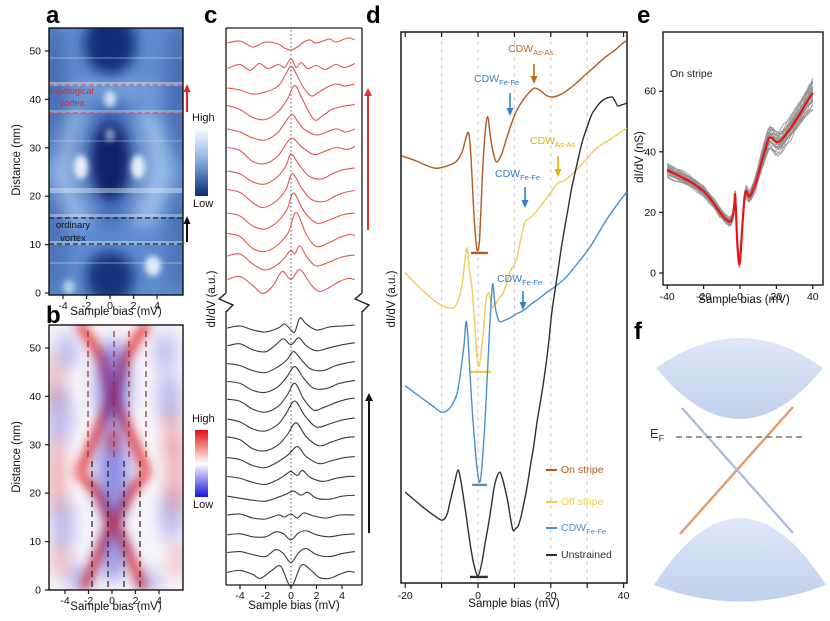  I want to click on colorbar-a-low-label: Low, so click(203, 204).